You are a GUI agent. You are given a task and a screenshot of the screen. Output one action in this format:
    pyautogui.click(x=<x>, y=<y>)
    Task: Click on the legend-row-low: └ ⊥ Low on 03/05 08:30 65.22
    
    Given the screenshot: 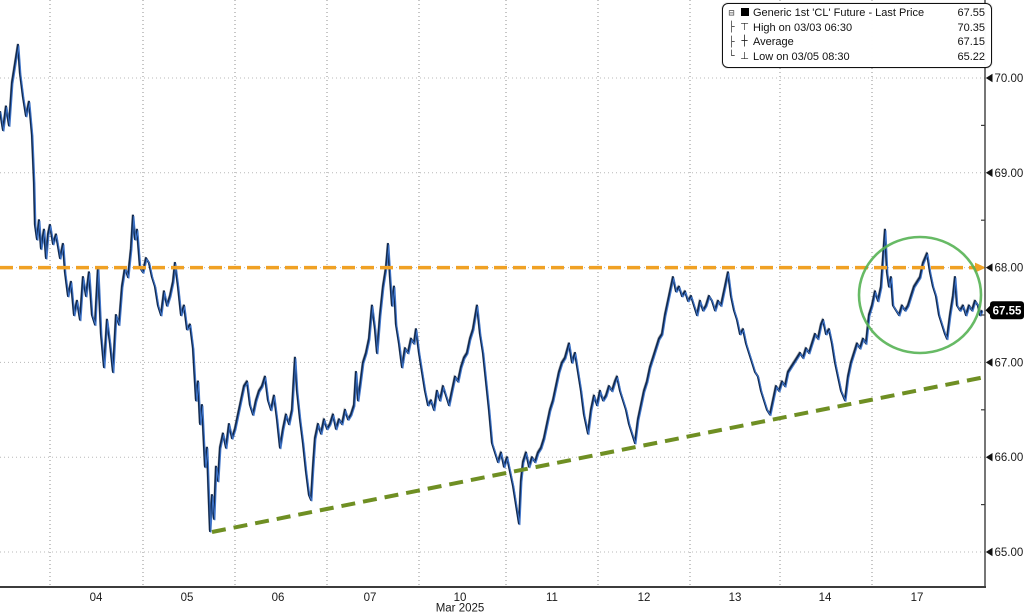 What is the action you would take?
    pyautogui.click(x=856, y=57)
    